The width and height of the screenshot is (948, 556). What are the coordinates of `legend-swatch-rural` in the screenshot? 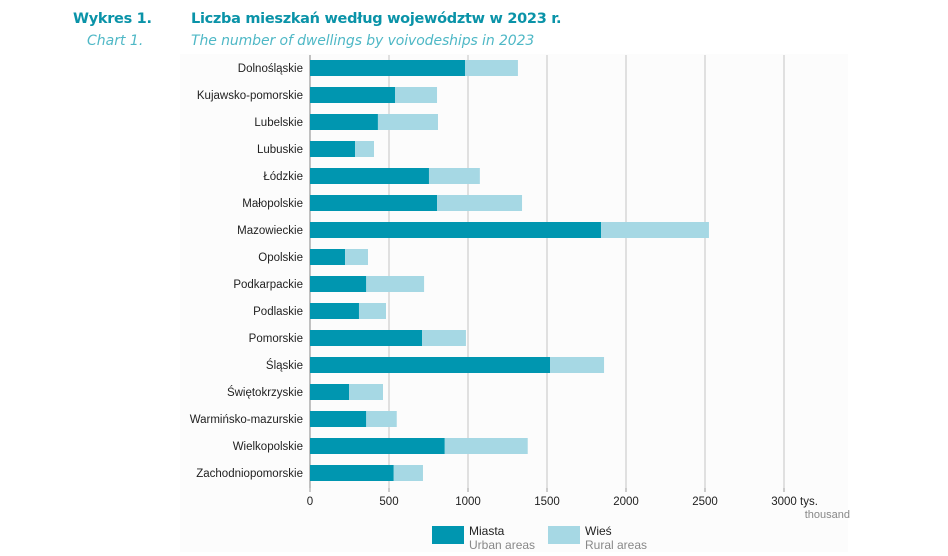 It's located at (564, 535).